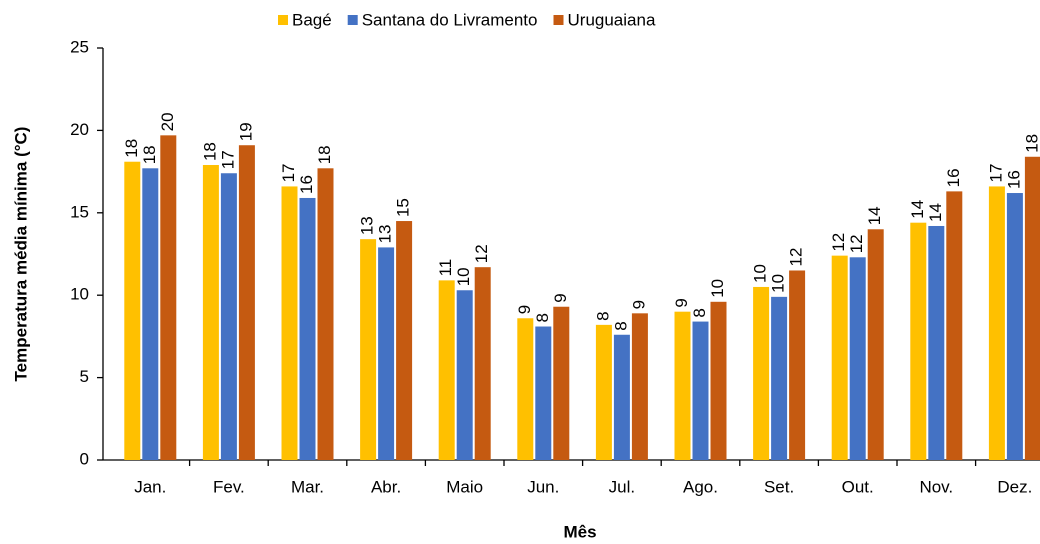 The height and width of the screenshot is (544, 1040). What do you see at coordinates (1014, 486) in the screenshot?
I see `x-tick-label: Dez.` at bounding box center [1014, 486].